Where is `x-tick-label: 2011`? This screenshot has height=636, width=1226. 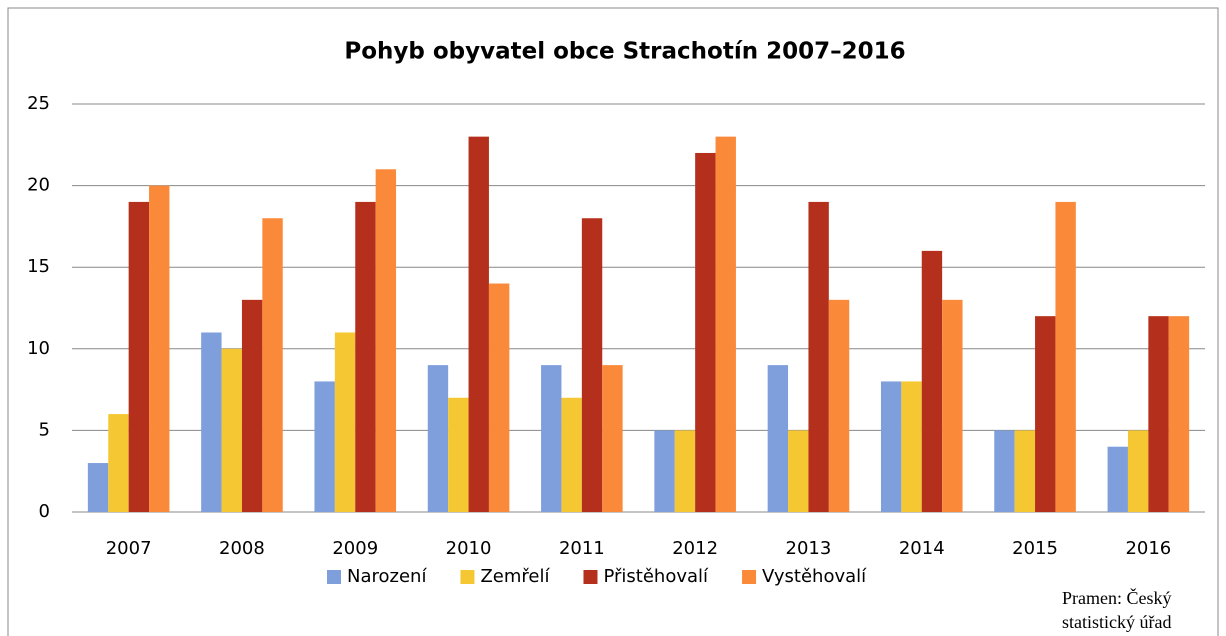 x-tick-label: 2011 is located at coordinates (582, 548).